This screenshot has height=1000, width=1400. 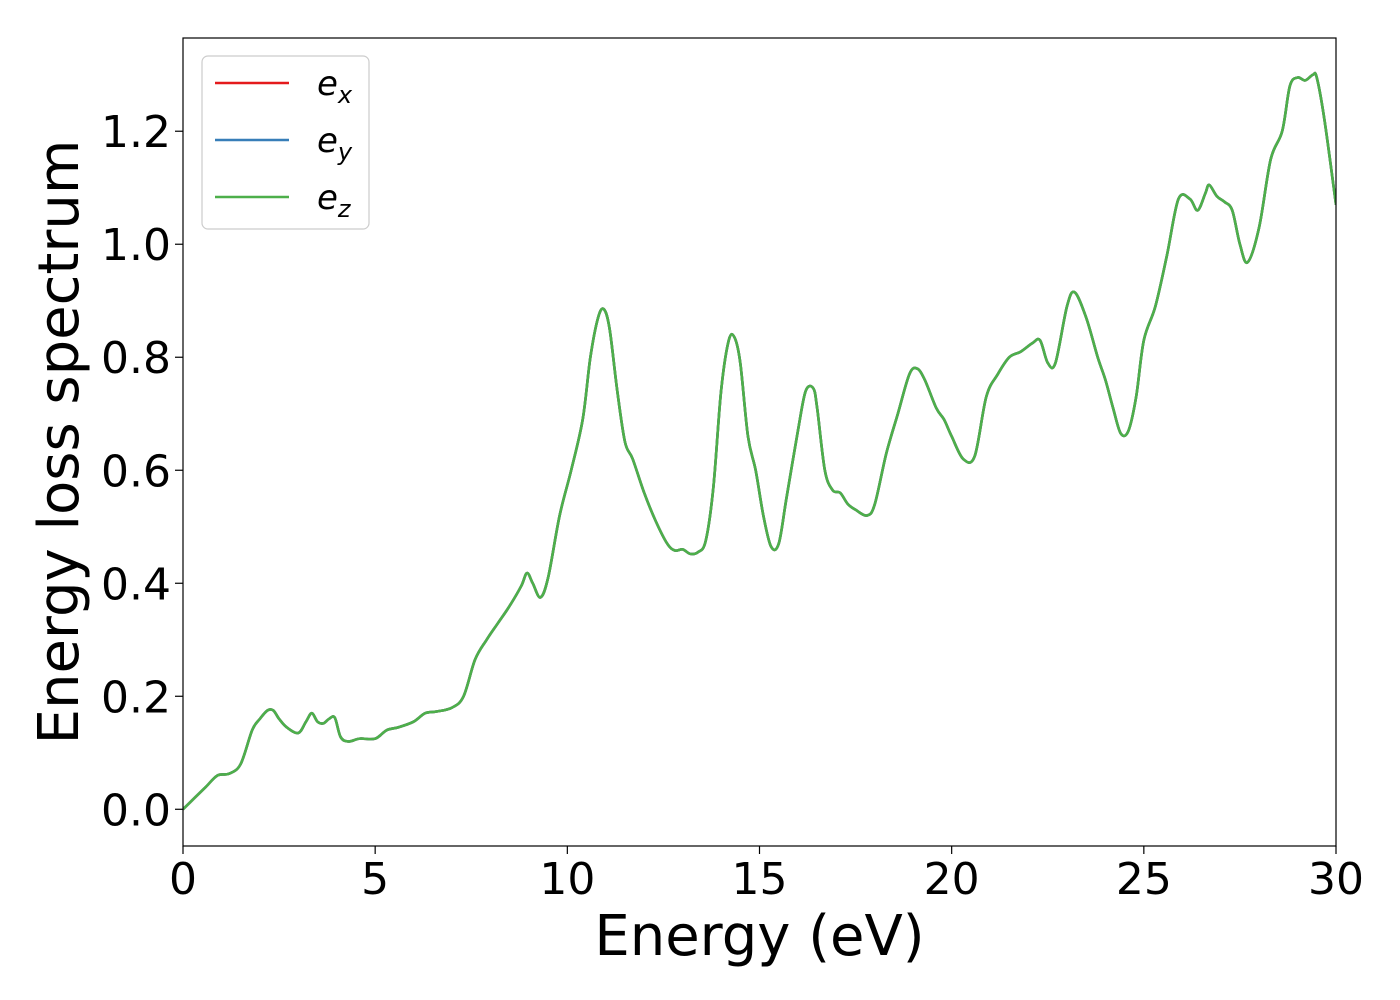 I want to click on y-tick-label: 0.8, so click(x=136, y=358).